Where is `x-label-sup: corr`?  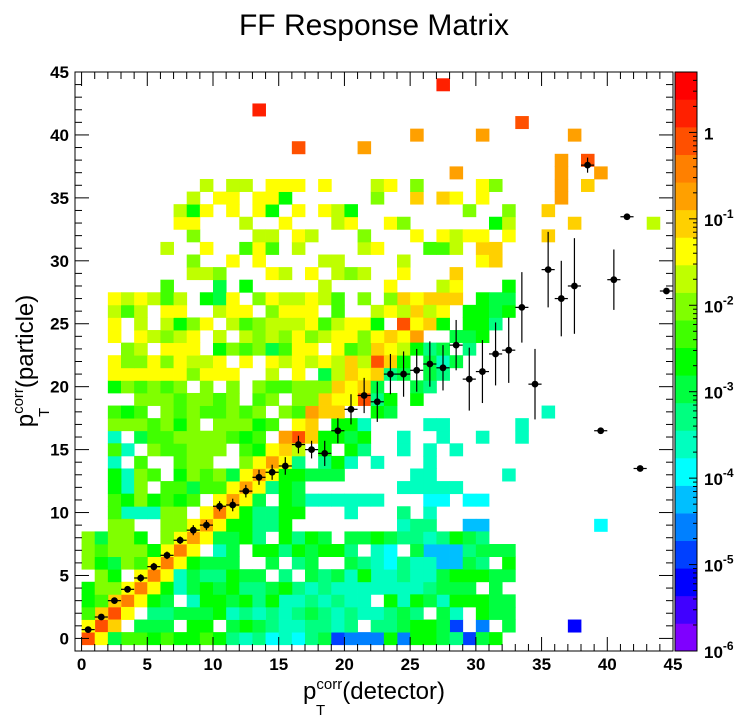
x-label-sup: corr is located at coordinates (329, 684).